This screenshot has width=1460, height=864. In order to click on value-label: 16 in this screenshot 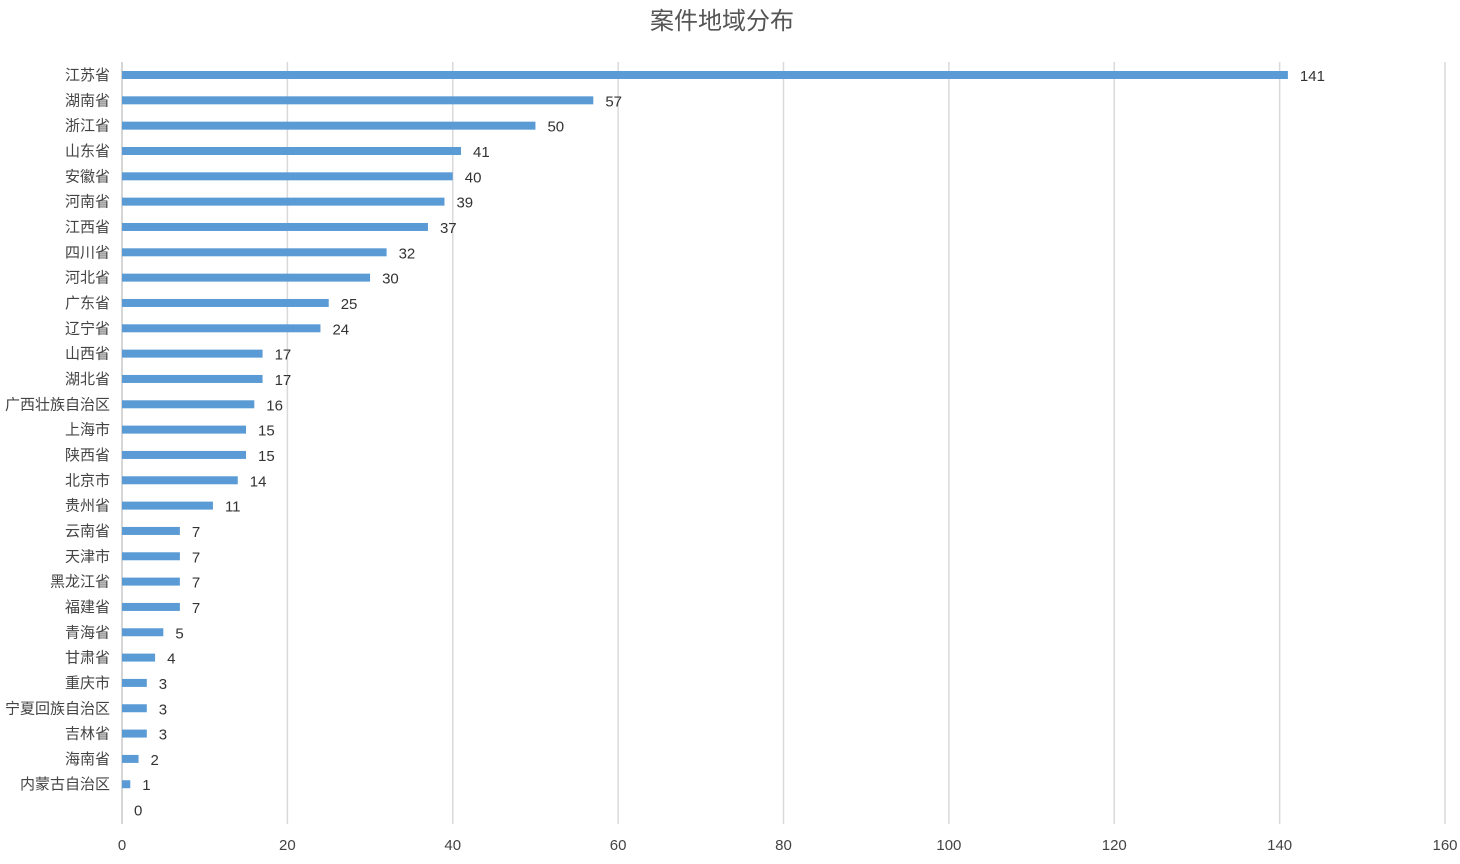, I will do `click(274, 405)`.